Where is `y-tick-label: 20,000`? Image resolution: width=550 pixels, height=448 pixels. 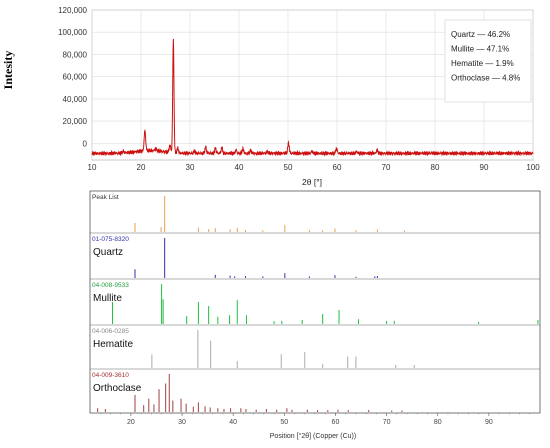
y-tick-label: 20,000 is located at coordinates (75, 121).